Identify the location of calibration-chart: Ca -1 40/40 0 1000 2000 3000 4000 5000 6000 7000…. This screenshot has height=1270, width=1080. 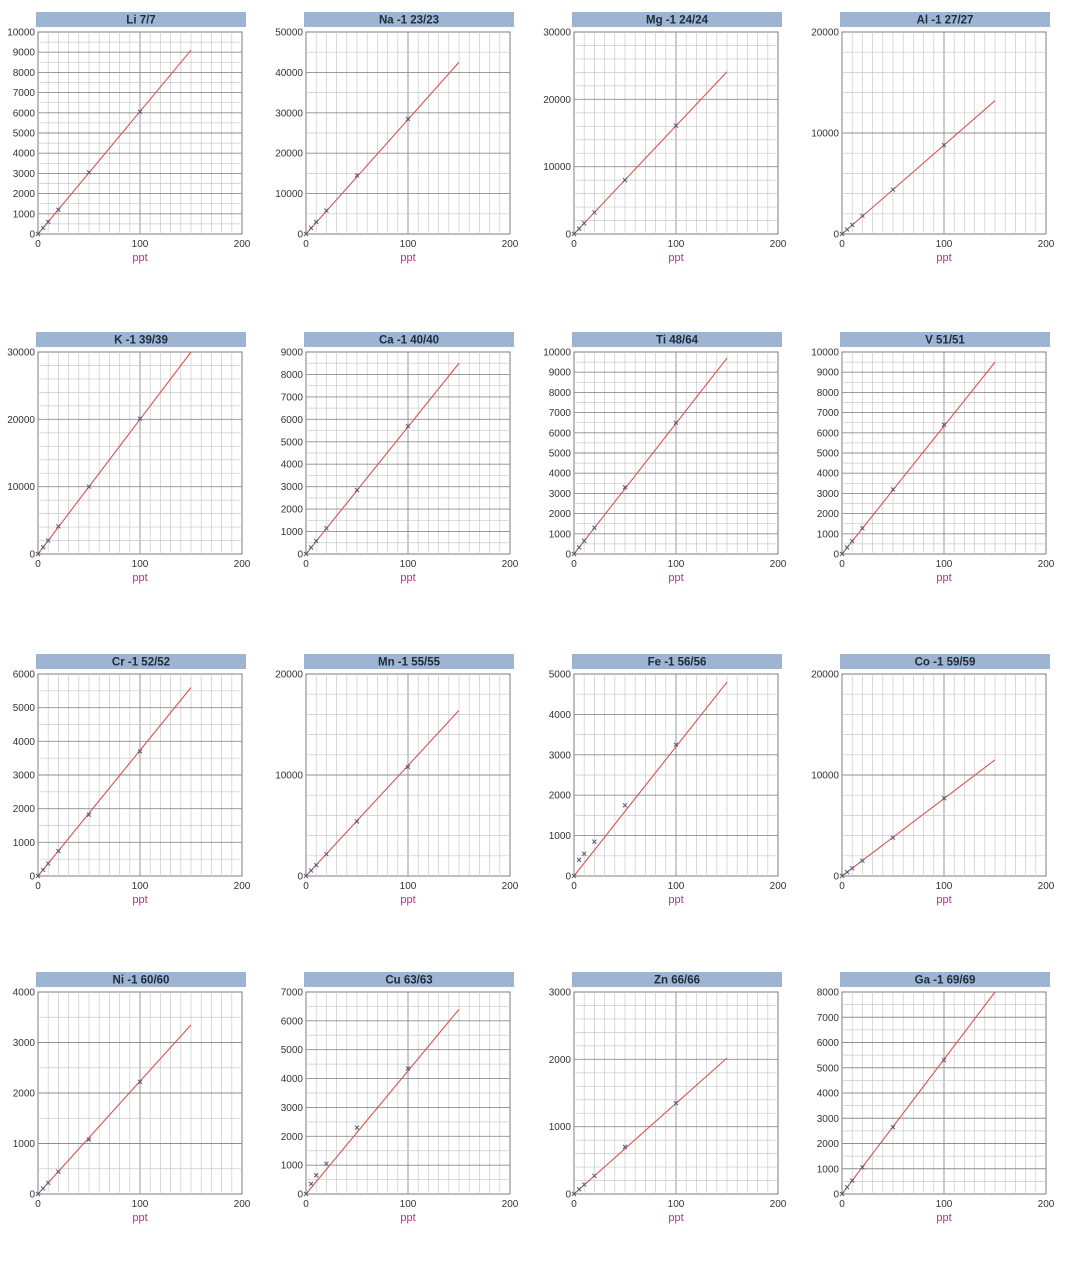
(405, 480).